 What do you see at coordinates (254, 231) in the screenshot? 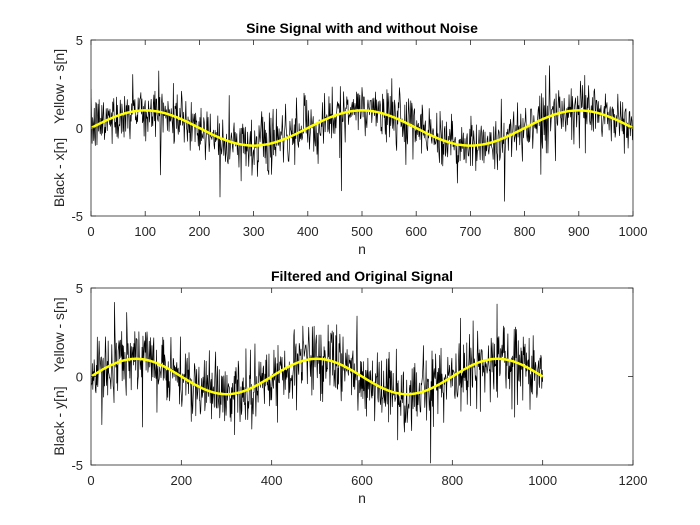
I see `x-tick-label: 300` at bounding box center [254, 231].